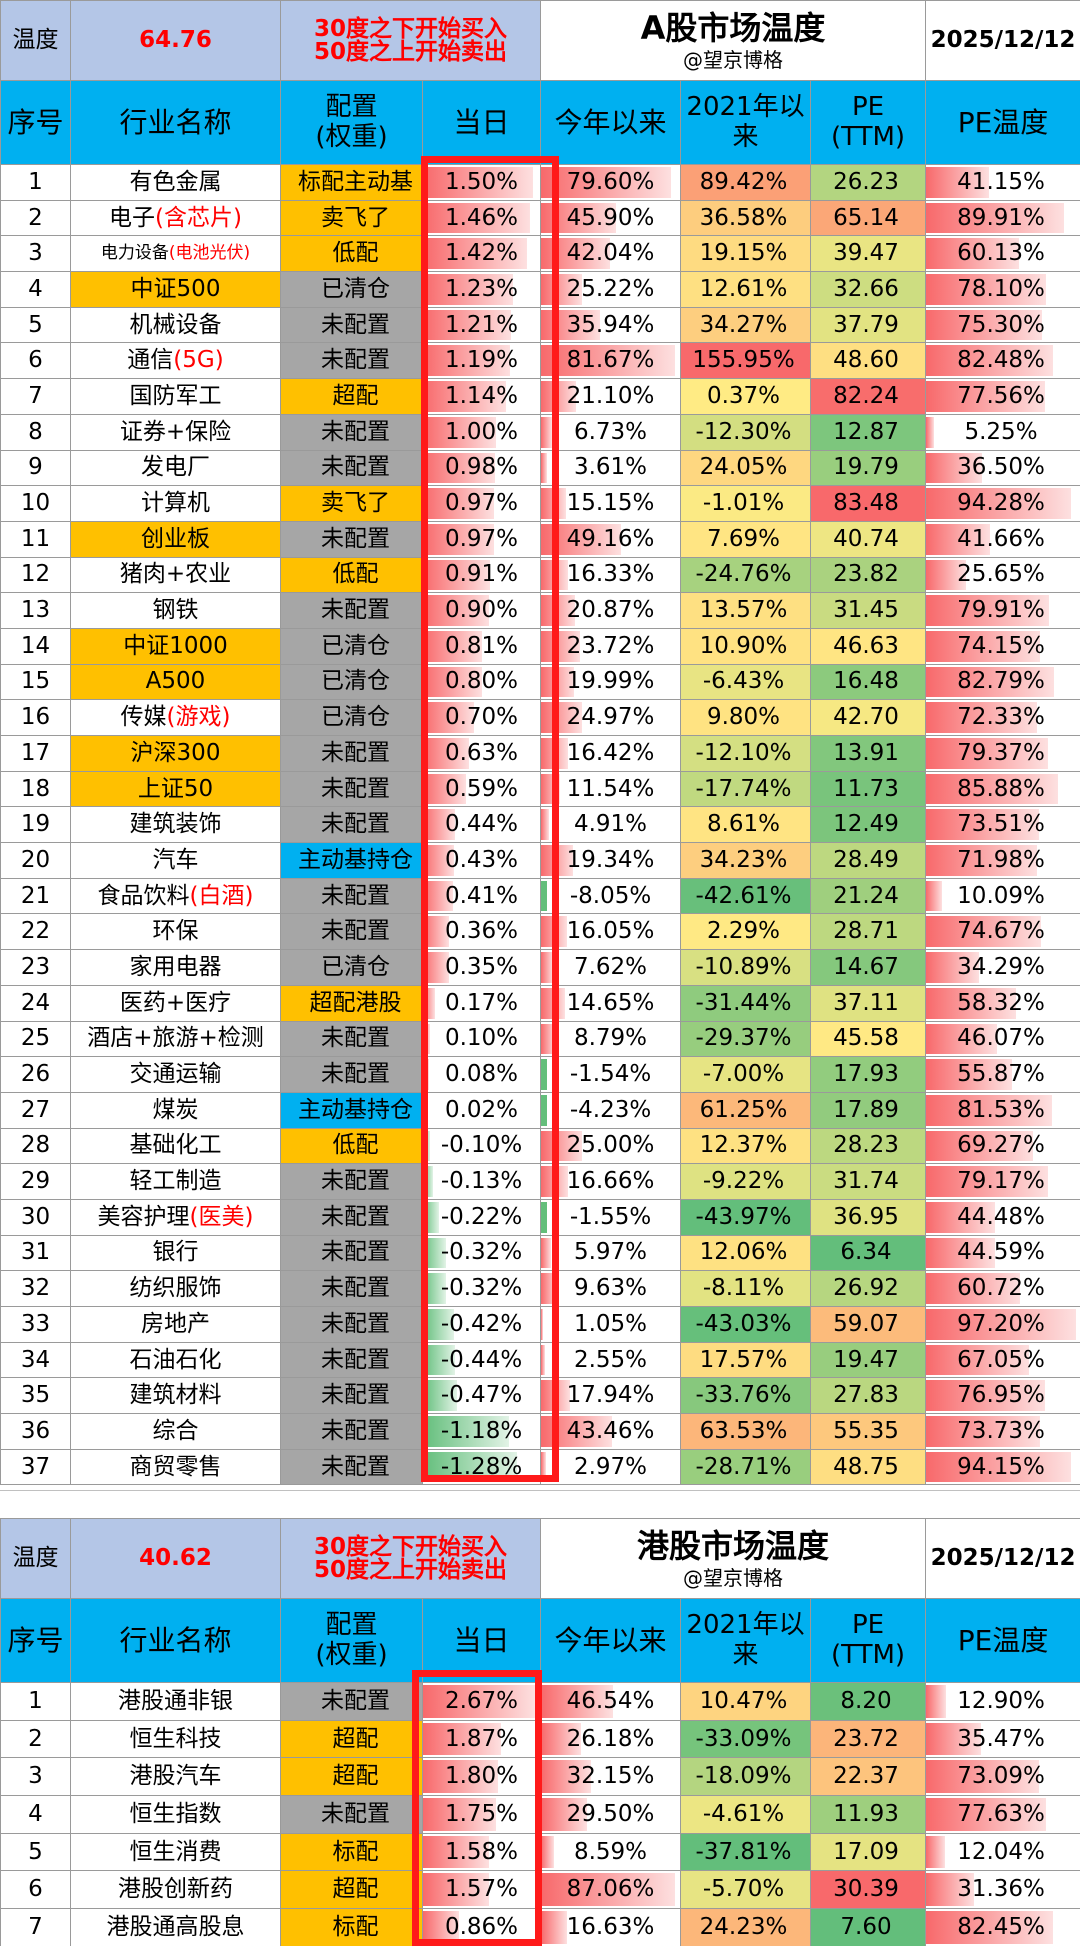  What do you see at coordinates (611, 896) in the screenshot?
I see `ytd-change: -8.05%` at bounding box center [611, 896].